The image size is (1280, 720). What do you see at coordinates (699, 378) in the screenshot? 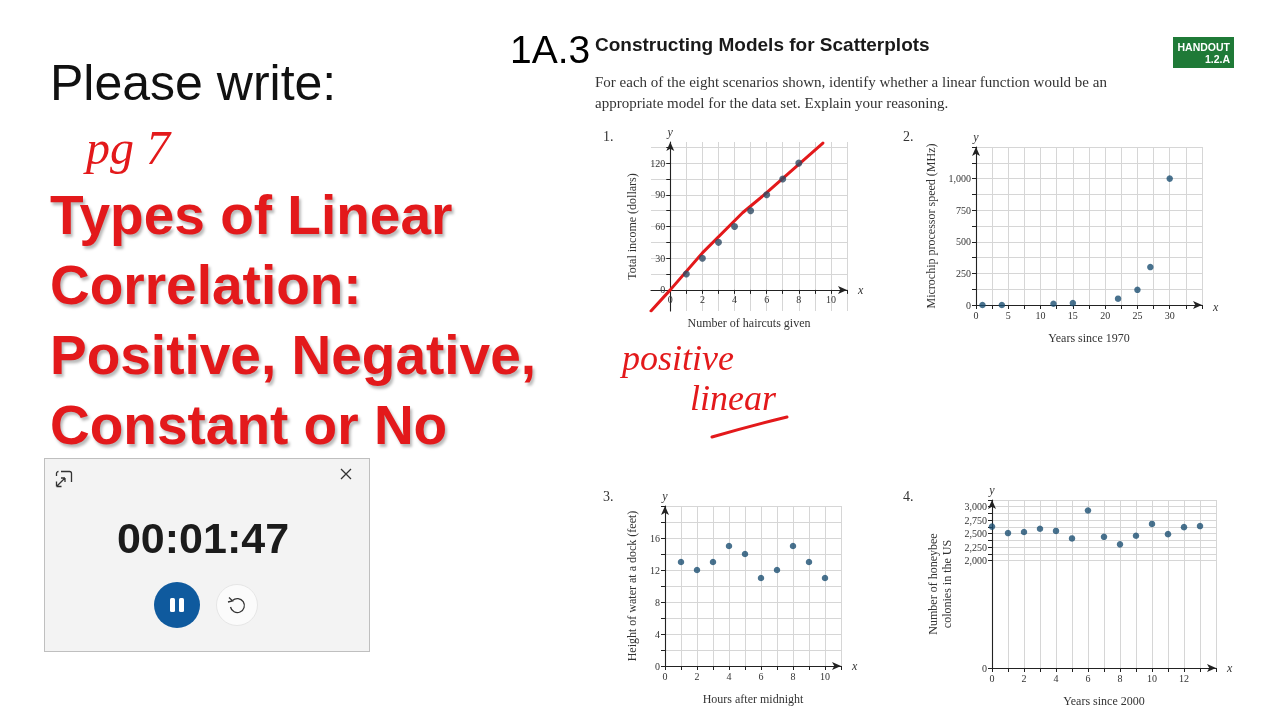
I see `text: positive linear` at bounding box center [699, 378].